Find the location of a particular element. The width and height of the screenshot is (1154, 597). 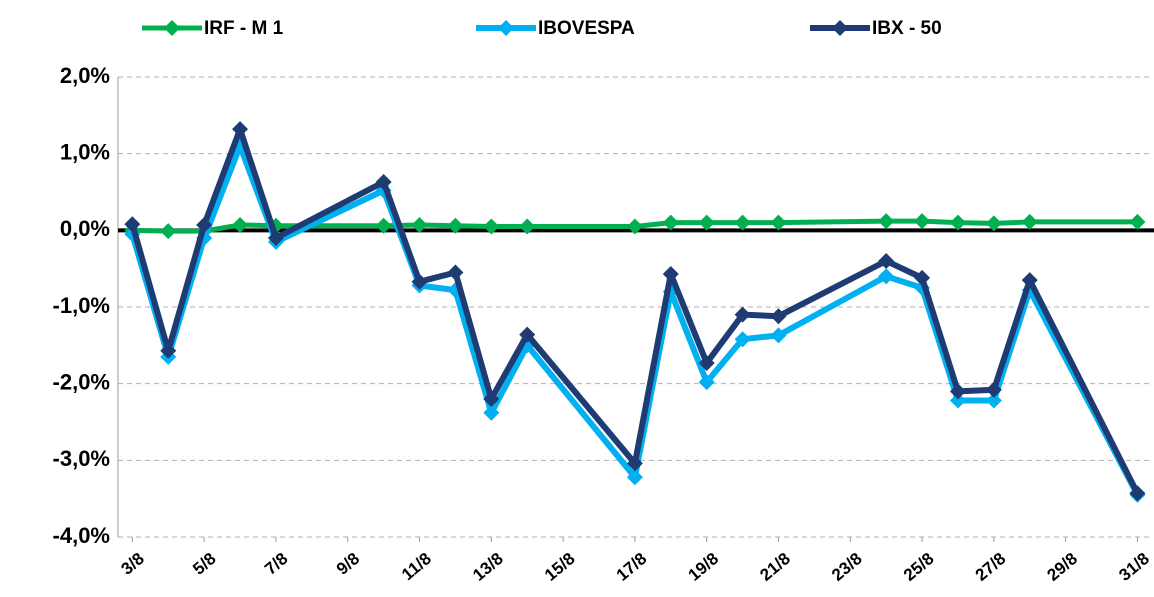

x-tick-label: 5/8 is located at coordinates (204, 564).